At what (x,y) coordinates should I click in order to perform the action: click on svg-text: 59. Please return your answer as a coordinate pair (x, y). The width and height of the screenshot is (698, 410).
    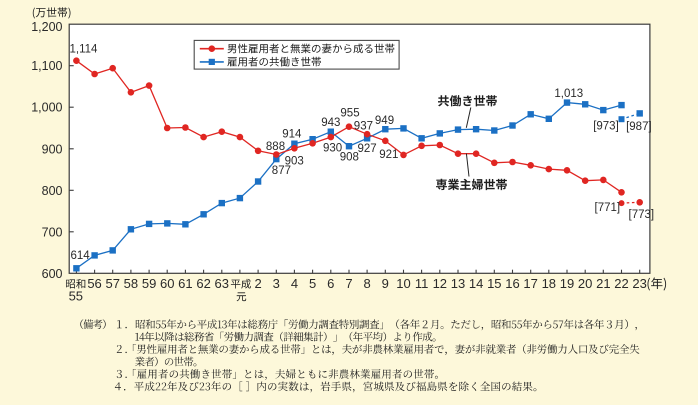
    Looking at the image, I should click on (149, 283).